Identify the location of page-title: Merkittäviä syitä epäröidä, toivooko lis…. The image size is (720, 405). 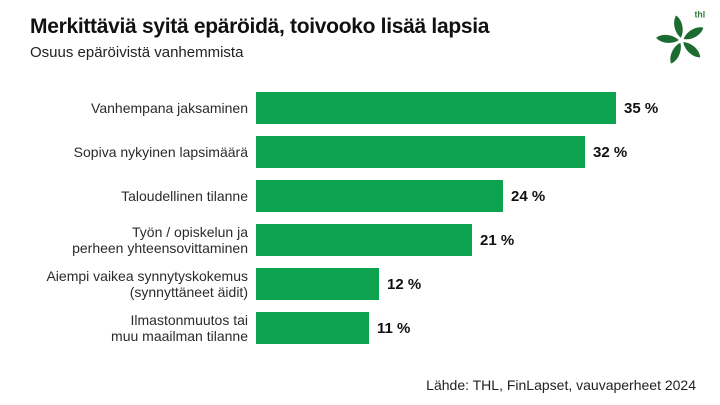
(260, 26).